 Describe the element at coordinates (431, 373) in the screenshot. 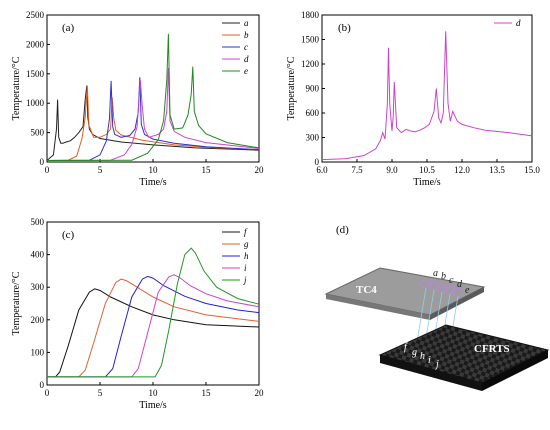

I see `cfrts-plate-front-edge` at that location.